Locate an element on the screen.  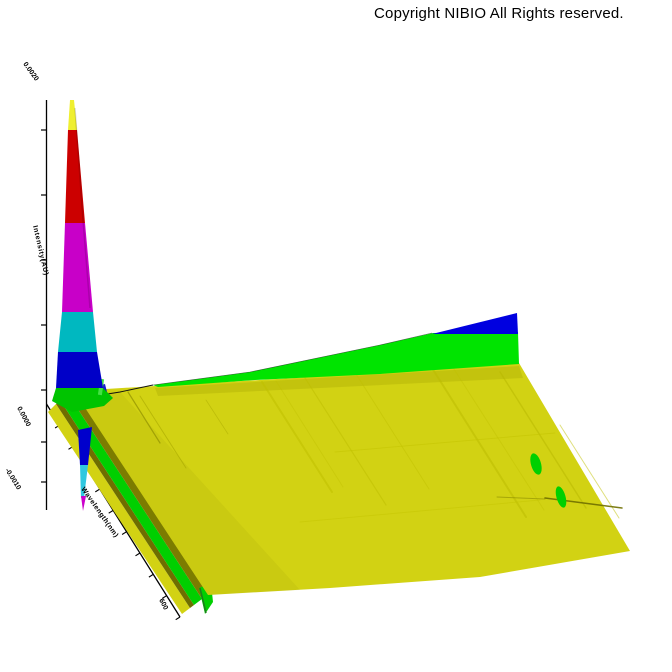
copyright-notice: Copyright NIBIO All Rights reserved. is located at coordinates (499, 13).